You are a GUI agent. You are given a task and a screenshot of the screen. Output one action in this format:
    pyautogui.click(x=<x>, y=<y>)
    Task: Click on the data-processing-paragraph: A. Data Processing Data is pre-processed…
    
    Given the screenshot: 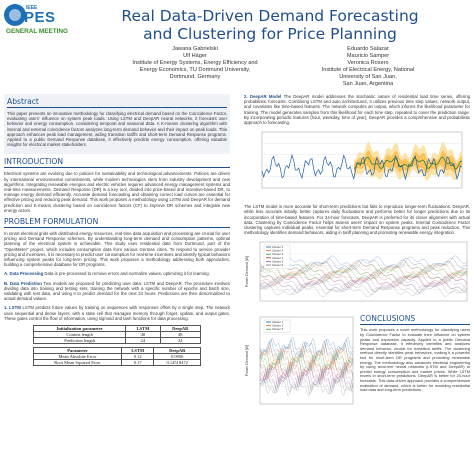 What is the action you would take?
    pyautogui.click(x=117, y=273)
    